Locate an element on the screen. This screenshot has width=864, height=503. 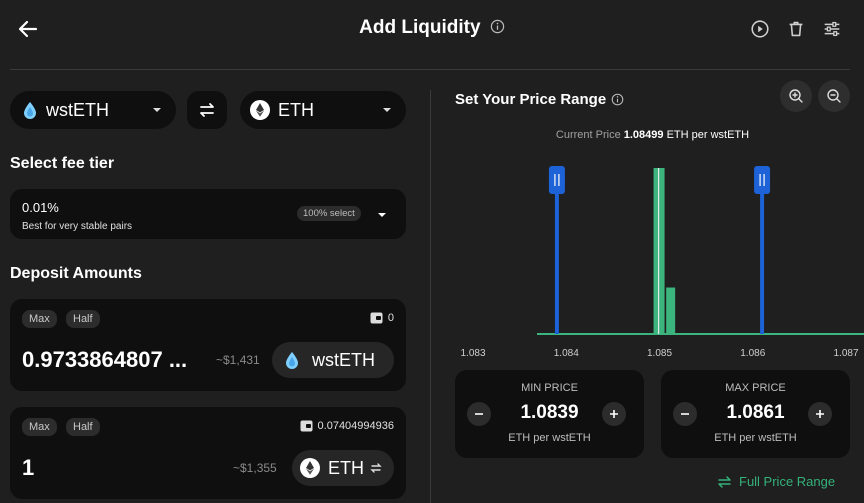
play-tutorial-icon is located at coordinates (760, 29).